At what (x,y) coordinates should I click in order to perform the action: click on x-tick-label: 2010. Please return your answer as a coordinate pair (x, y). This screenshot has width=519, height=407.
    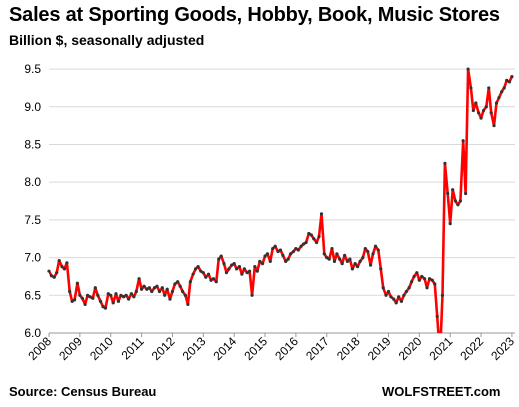
    Looking at the image, I should click on (101, 348).